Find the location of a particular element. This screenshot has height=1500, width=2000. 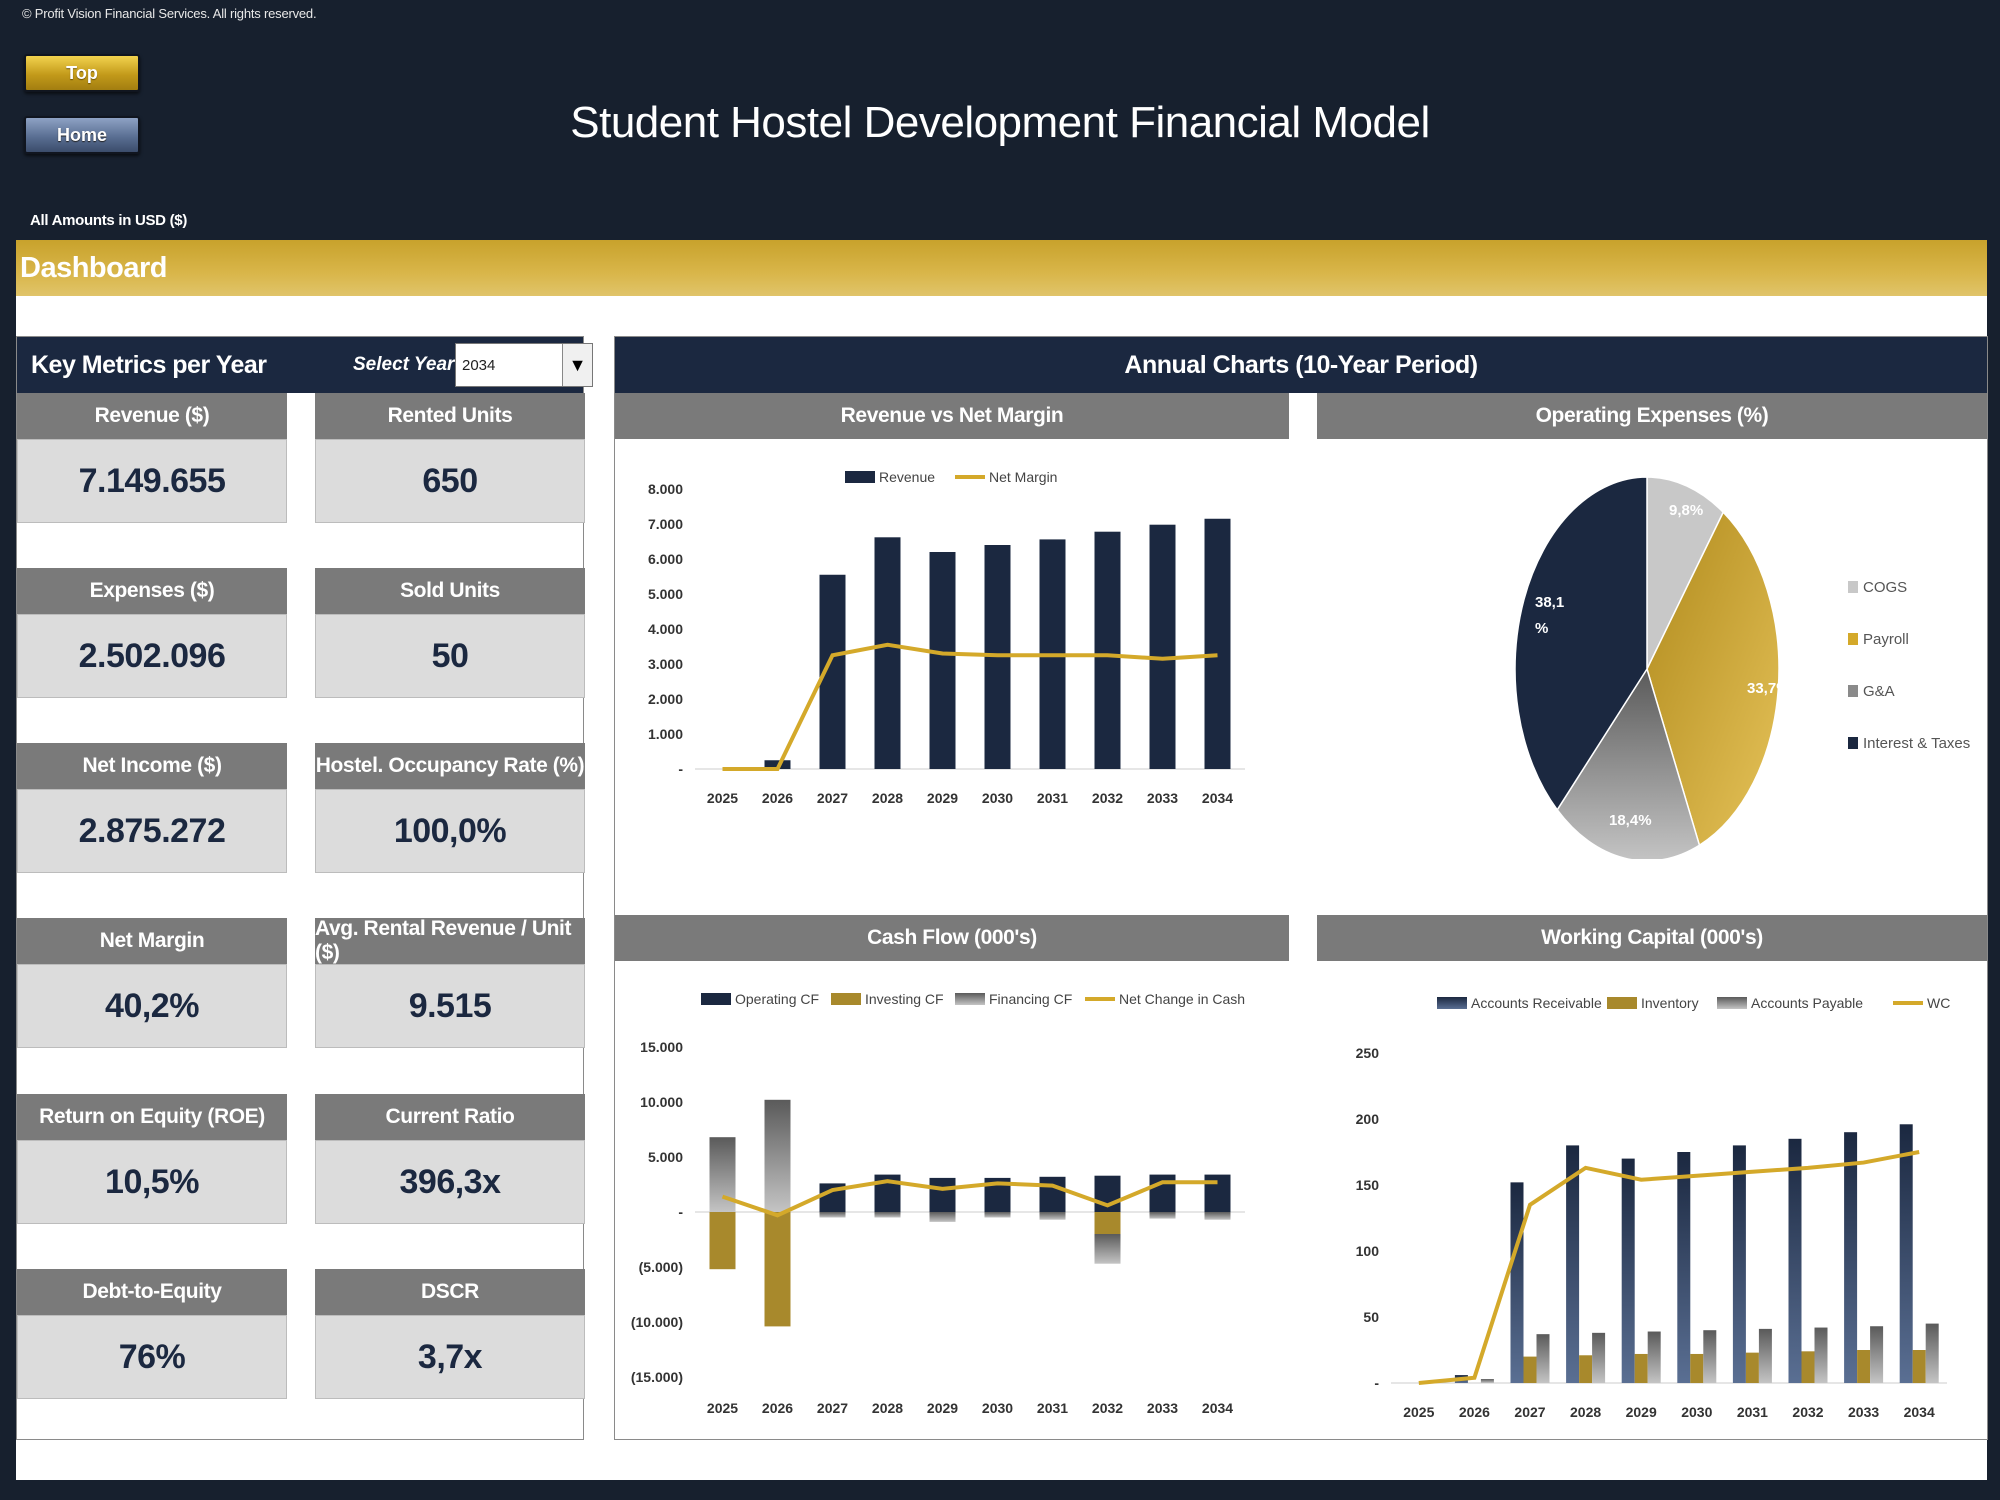

kpi-value: 40,2% is located at coordinates (152, 1006).